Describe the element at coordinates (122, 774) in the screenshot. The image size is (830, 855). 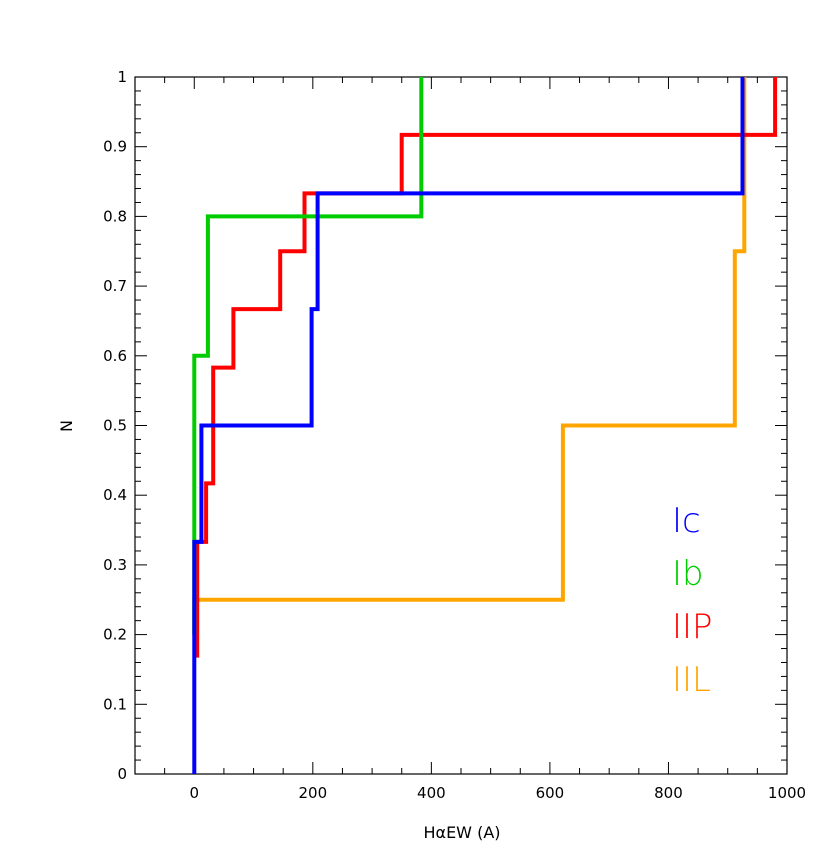
I see `y-tick-label: 0` at that location.